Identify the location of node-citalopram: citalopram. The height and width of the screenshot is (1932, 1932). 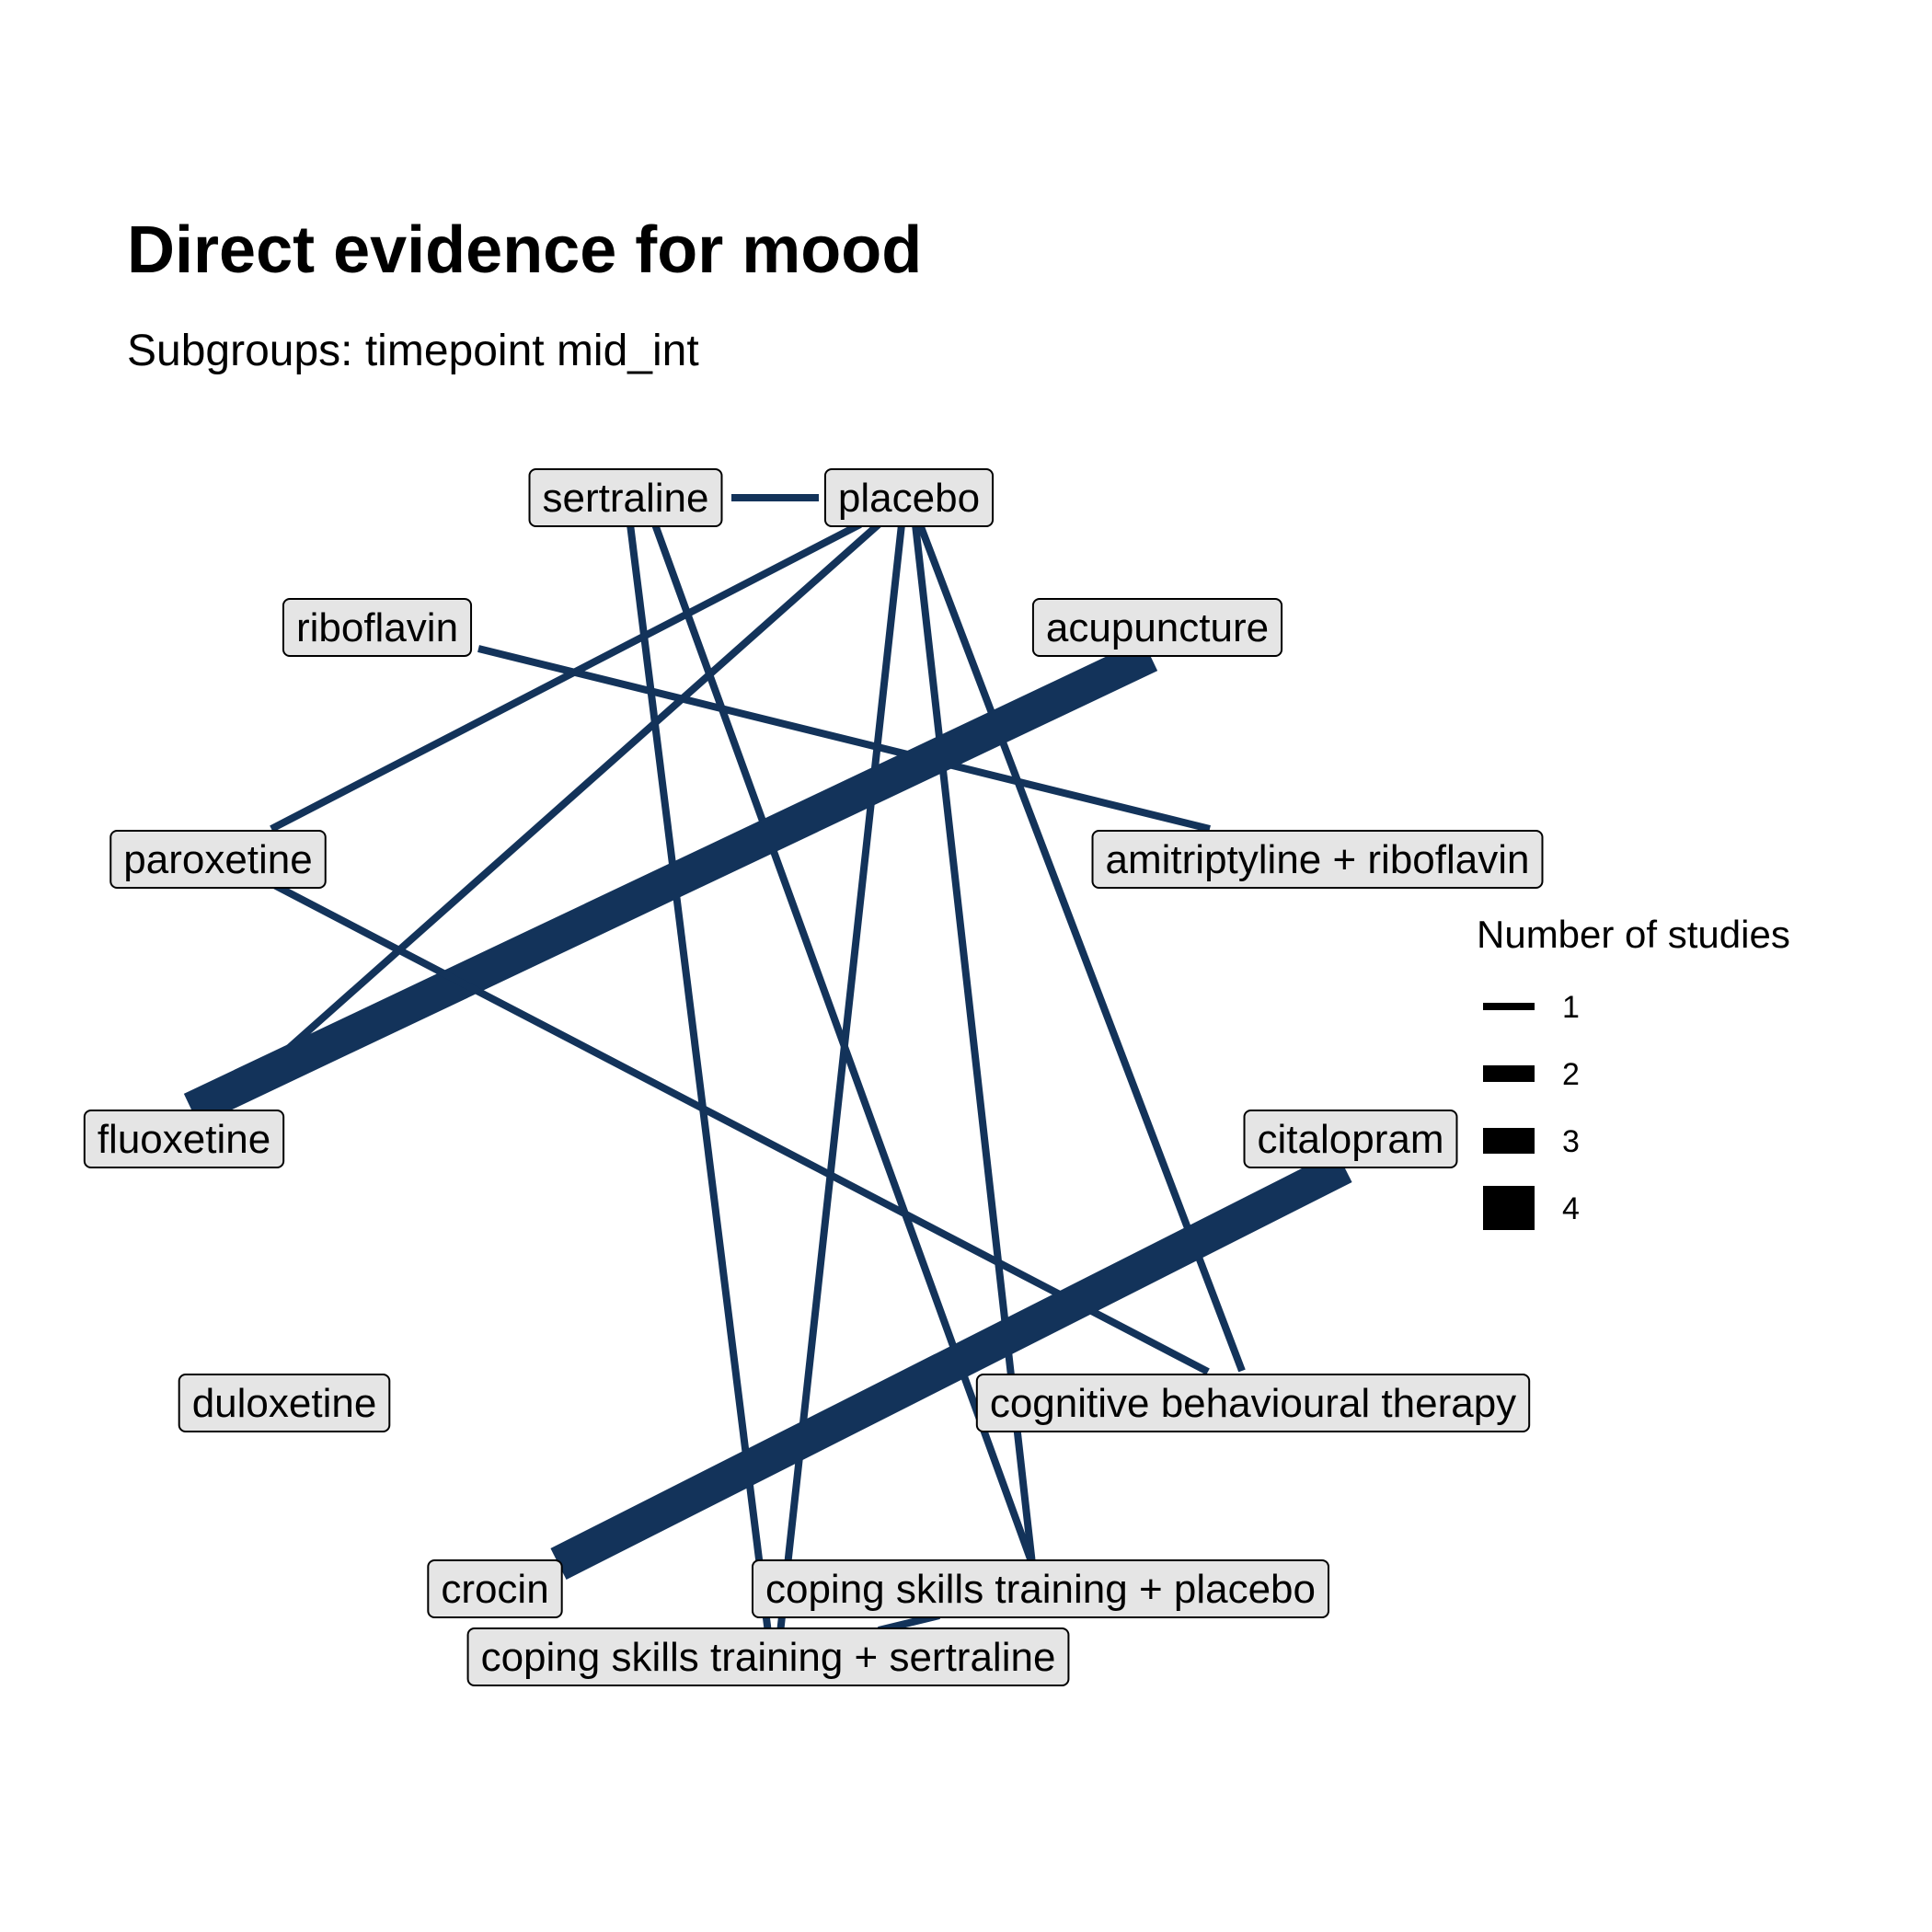
(1350, 1139).